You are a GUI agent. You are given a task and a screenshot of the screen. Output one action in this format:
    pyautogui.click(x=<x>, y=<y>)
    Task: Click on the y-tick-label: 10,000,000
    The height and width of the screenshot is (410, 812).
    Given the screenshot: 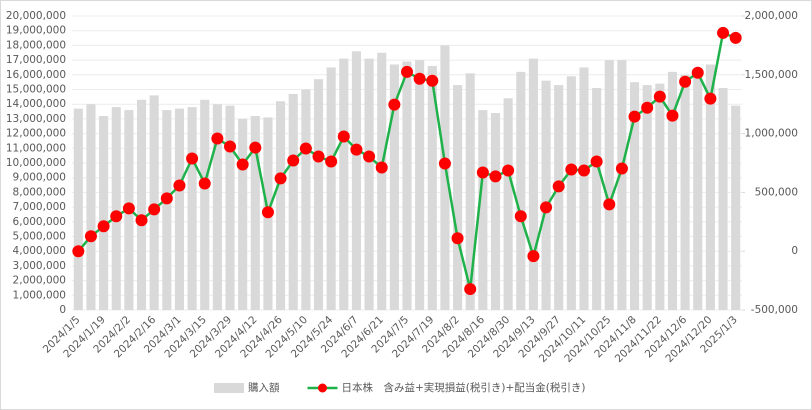 What is the action you would take?
    pyautogui.click(x=36, y=163)
    